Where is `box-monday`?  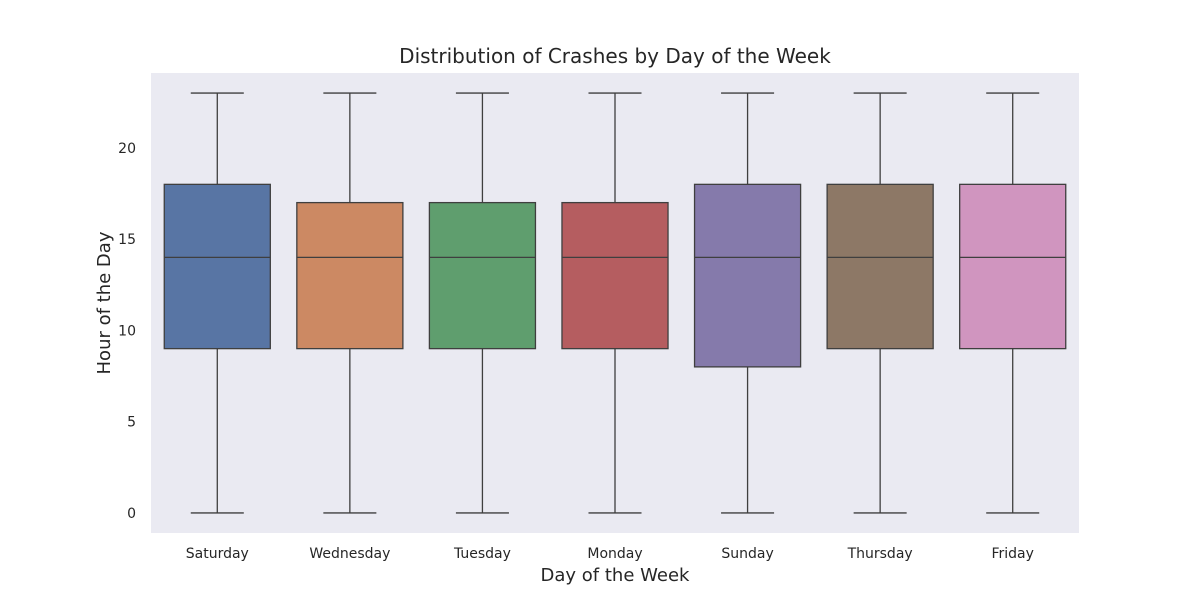 box-monday is located at coordinates (615, 303).